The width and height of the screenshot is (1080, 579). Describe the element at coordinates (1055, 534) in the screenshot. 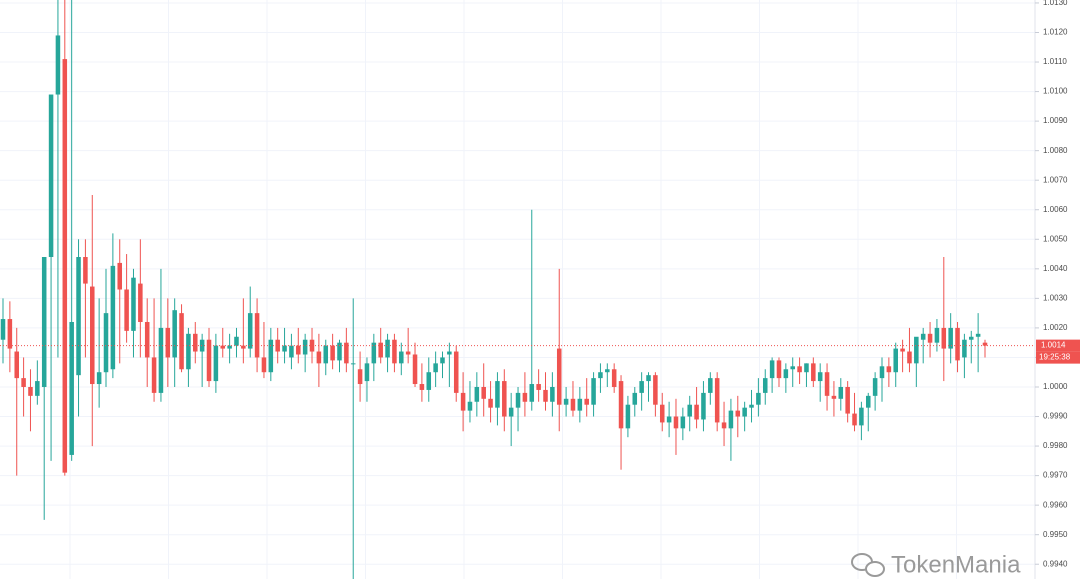

I see `y-tick-label: 0.9950` at that location.